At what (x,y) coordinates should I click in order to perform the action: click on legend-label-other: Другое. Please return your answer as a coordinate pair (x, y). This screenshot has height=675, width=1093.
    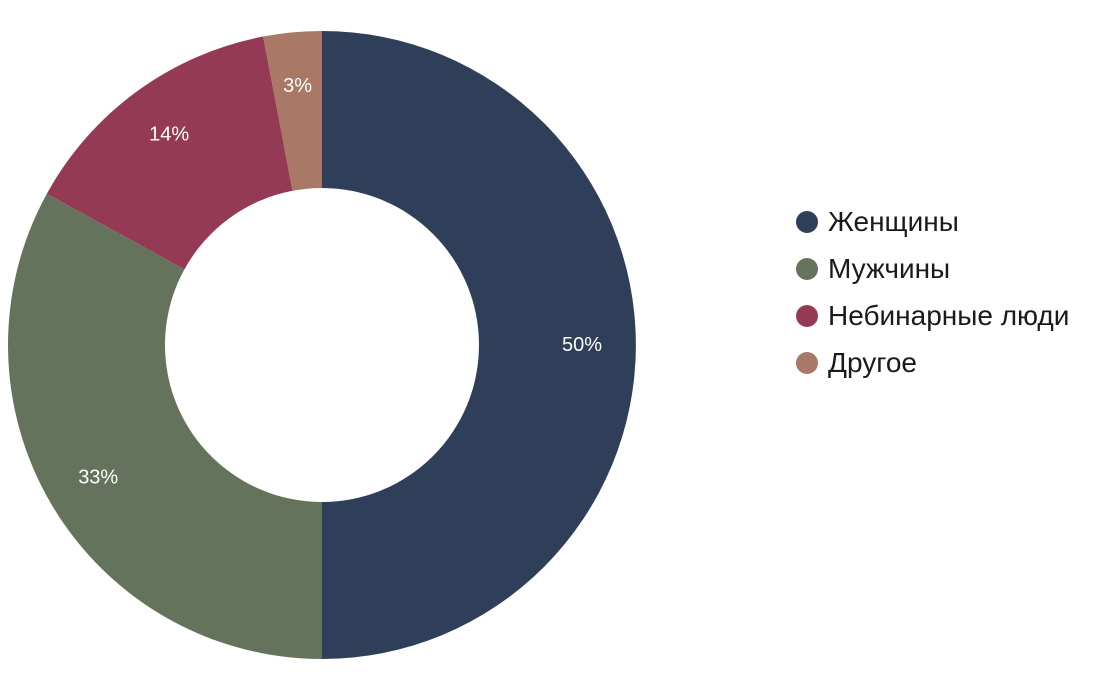
    Looking at the image, I should click on (872, 362).